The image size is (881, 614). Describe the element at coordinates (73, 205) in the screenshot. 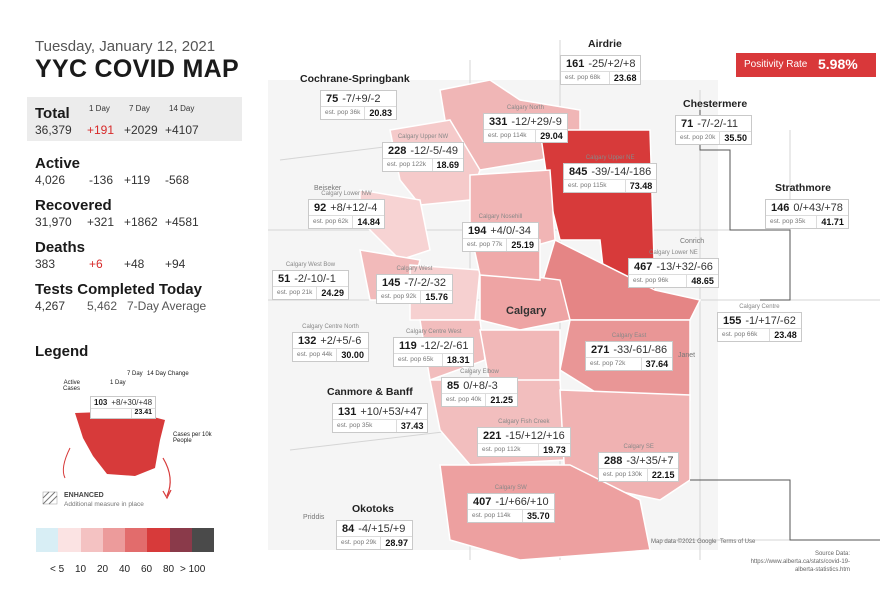

I see `stat-recovered-label: Recovered` at that location.